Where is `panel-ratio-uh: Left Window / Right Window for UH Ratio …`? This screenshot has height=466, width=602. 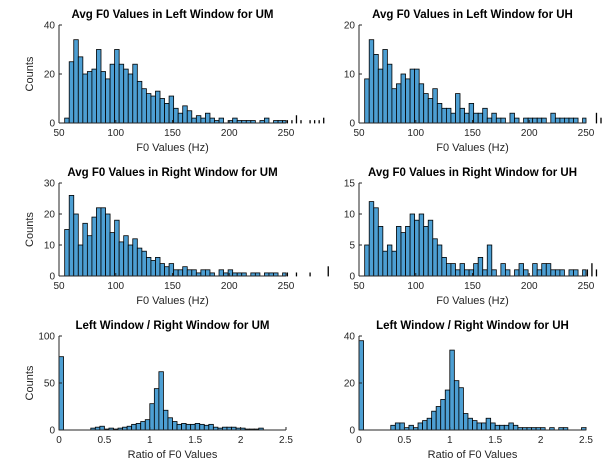 panel-ratio-uh: Left Window / Right Window for UH Ratio … is located at coordinates (469, 390).